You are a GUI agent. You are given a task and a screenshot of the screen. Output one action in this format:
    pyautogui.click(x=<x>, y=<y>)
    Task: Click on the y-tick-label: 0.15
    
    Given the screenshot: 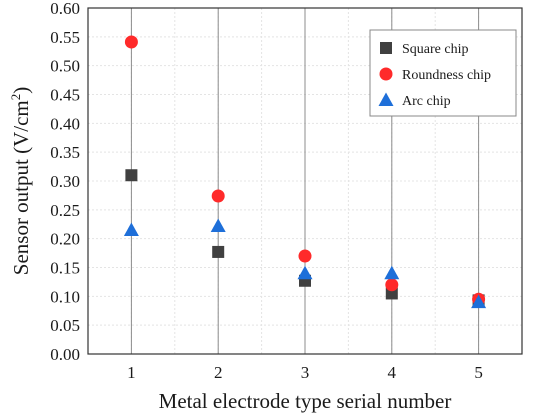 What is the action you would take?
    pyautogui.click(x=65, y=268)
    